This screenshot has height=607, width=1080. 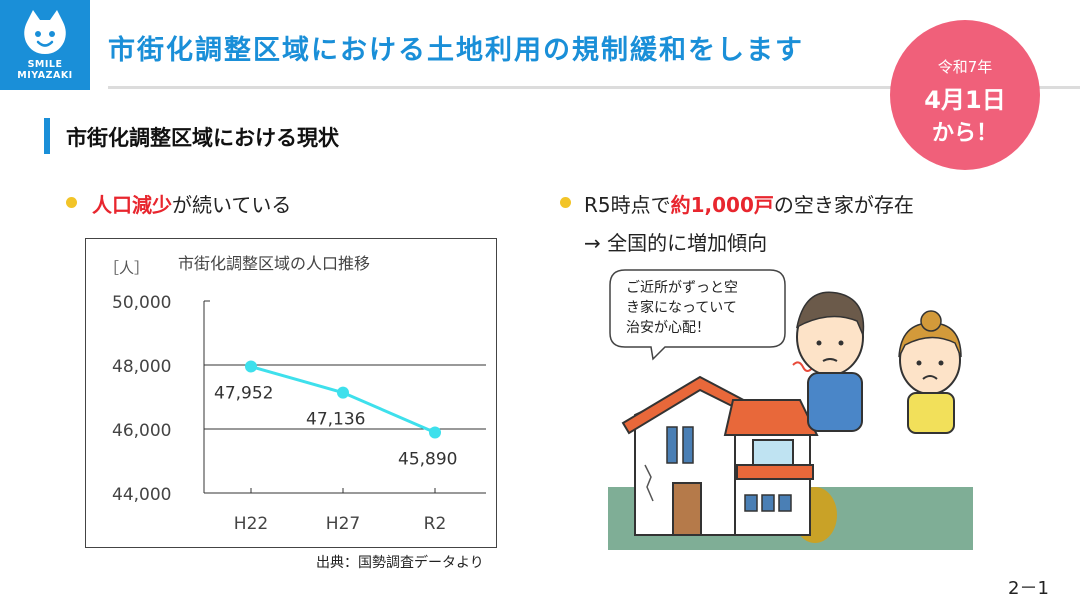 What do you see at coordinates (141, 431) in the screenshot?
I see `chart-ytick-label: 46,000` at bounding box center [141, 431].